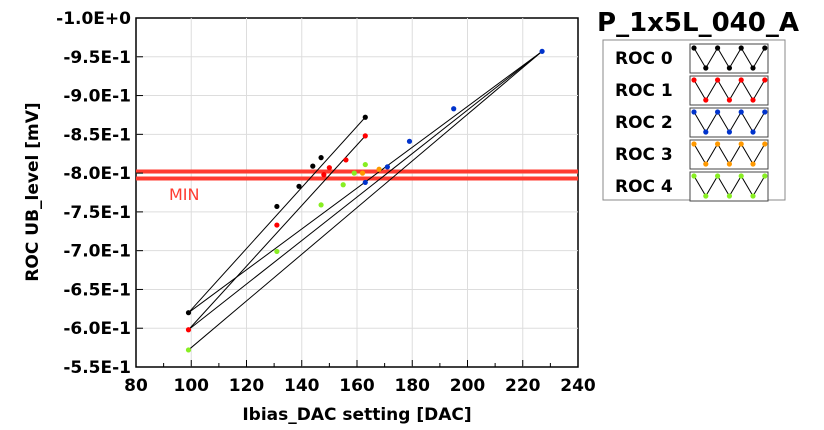  Describe the element at coordinates (97, 368) in the screenshot. I see `y-tick-label: -5.5E-1` at that location.